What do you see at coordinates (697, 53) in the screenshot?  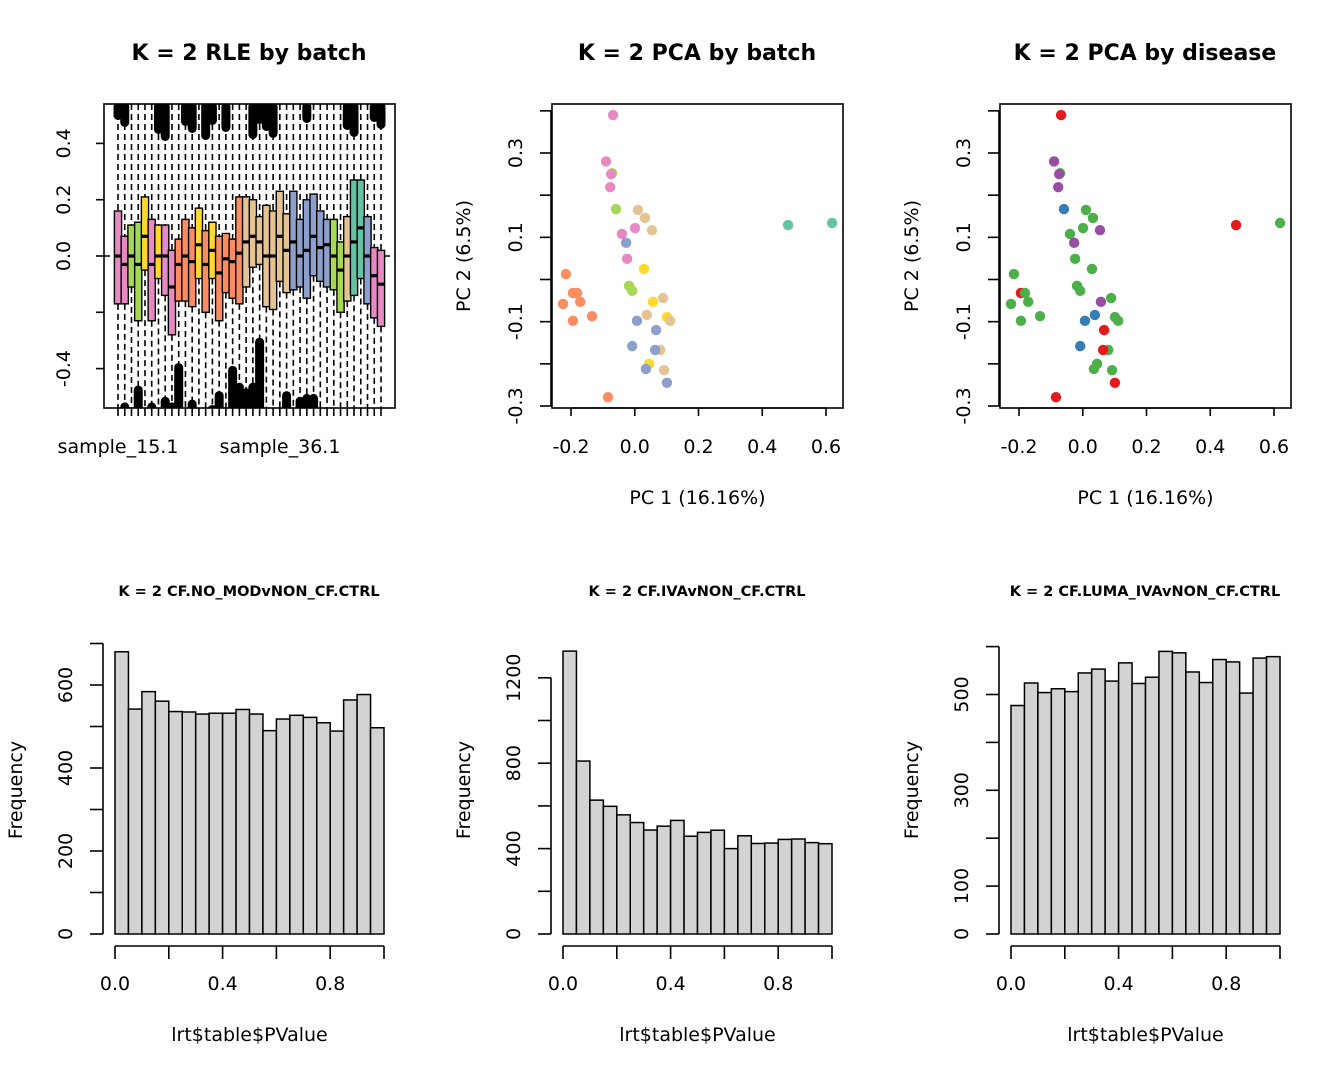 I see `chart-title: K = 2 PCA by batch` at bounding box center [697, 53].